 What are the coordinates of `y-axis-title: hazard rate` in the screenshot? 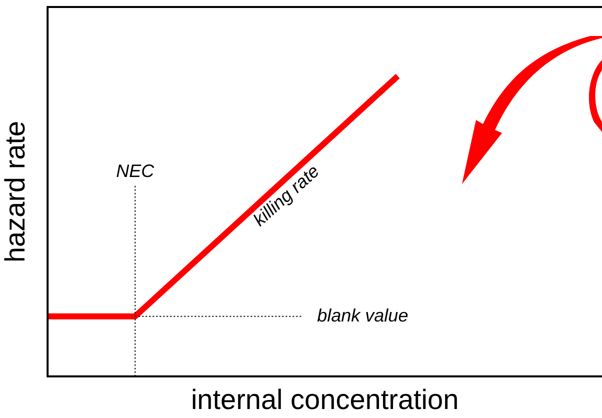 It's located at (15, 191).